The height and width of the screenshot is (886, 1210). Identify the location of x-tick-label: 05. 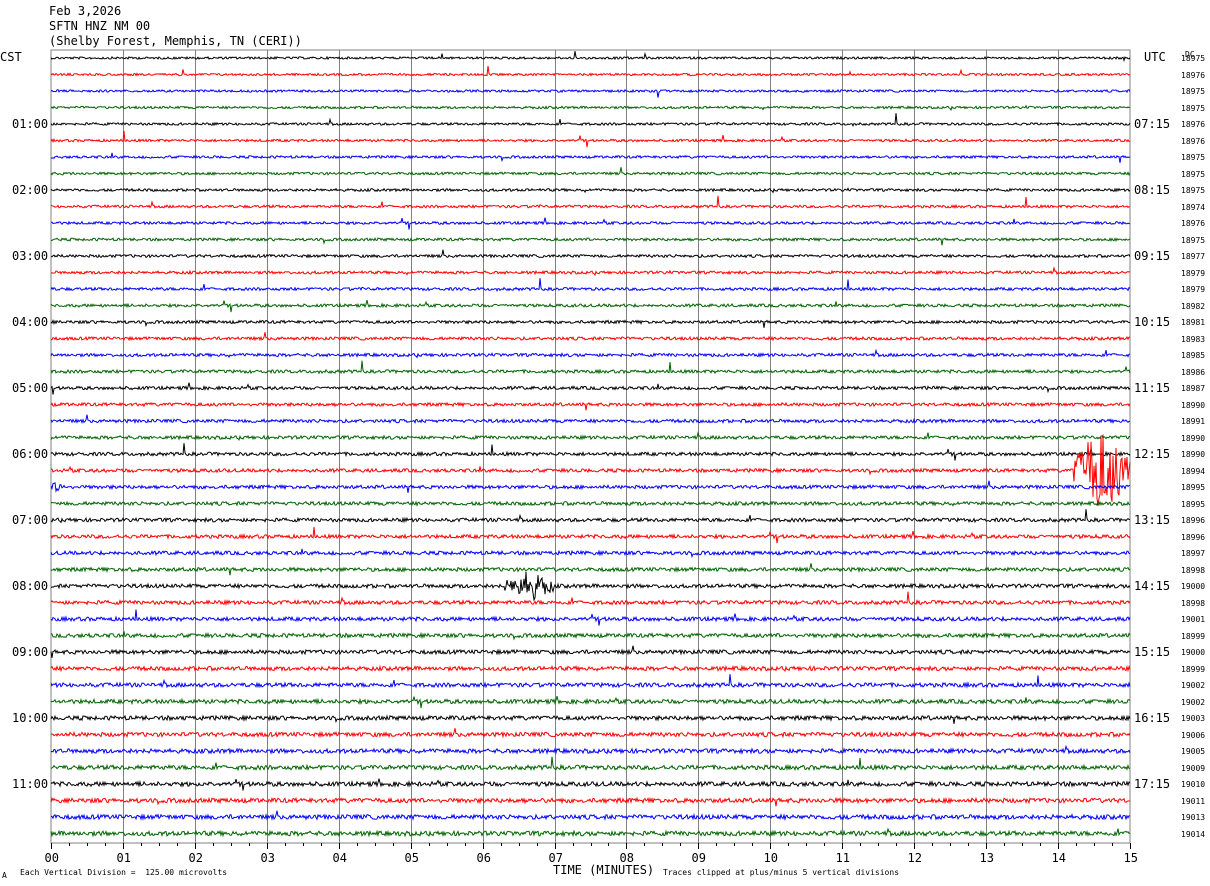
(411, 858).